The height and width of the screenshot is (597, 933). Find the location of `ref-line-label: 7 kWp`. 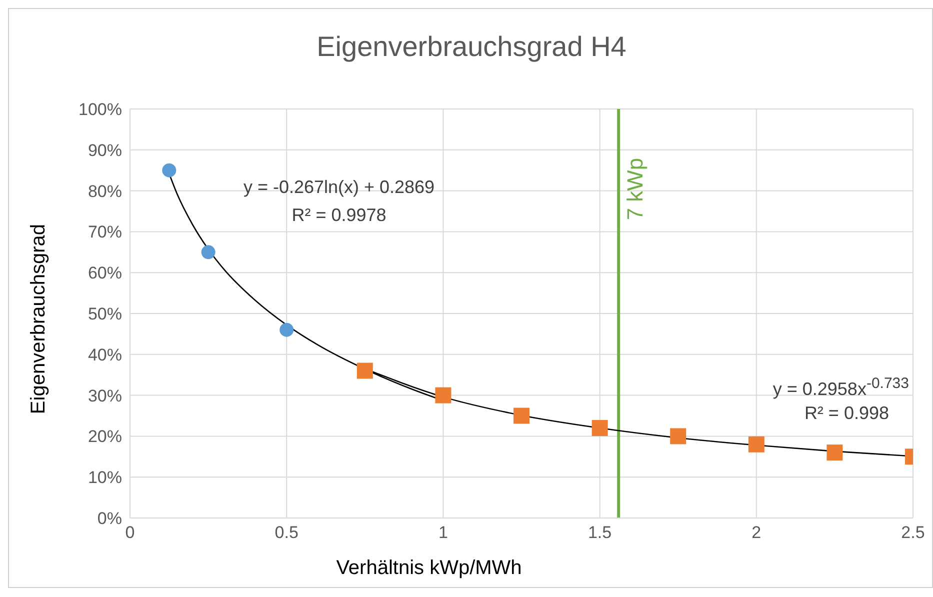

ref-line-label: 7 kWp is located at coordinates (635, 189).